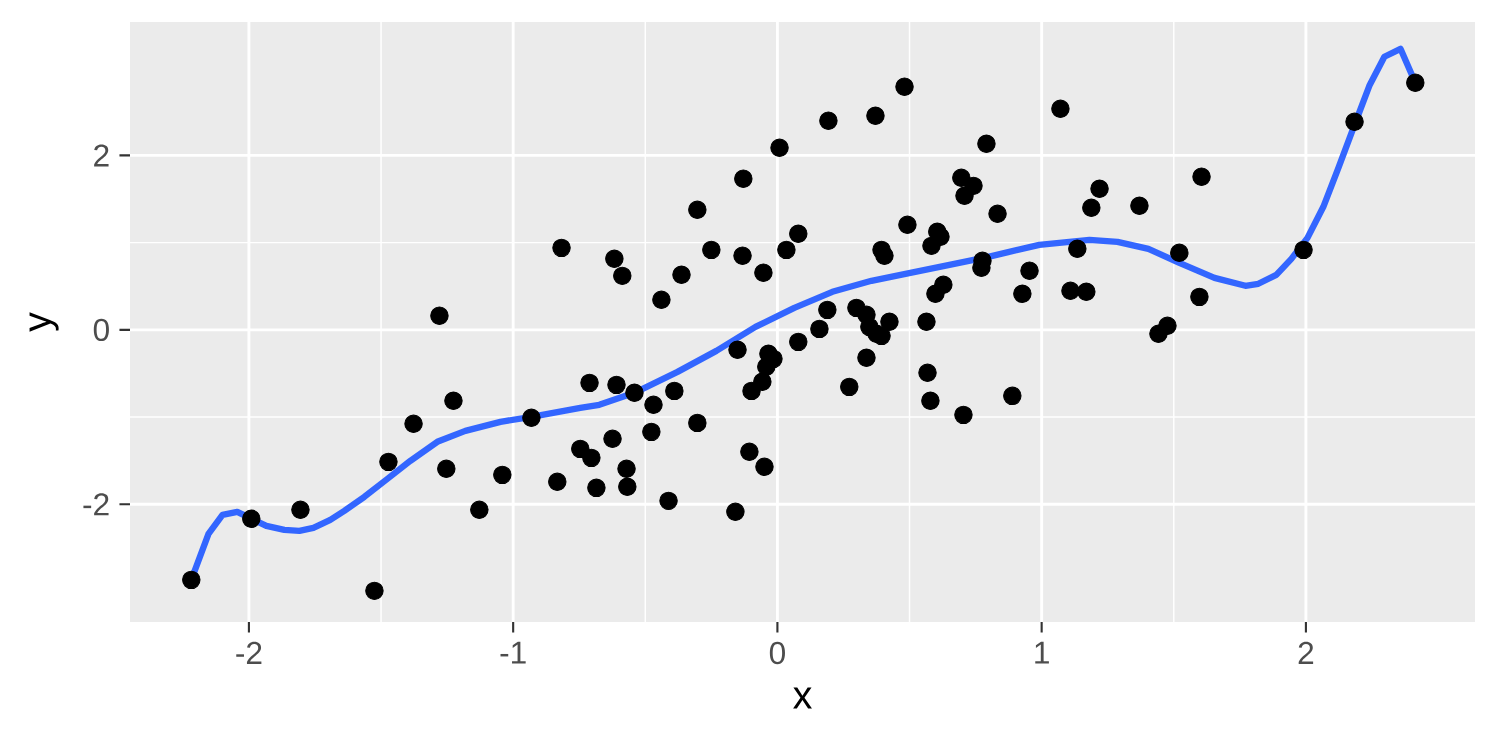 The height and width of the screenshot is (750, 1500). I want to click on x-tick-label: -2, so click(249, 652).